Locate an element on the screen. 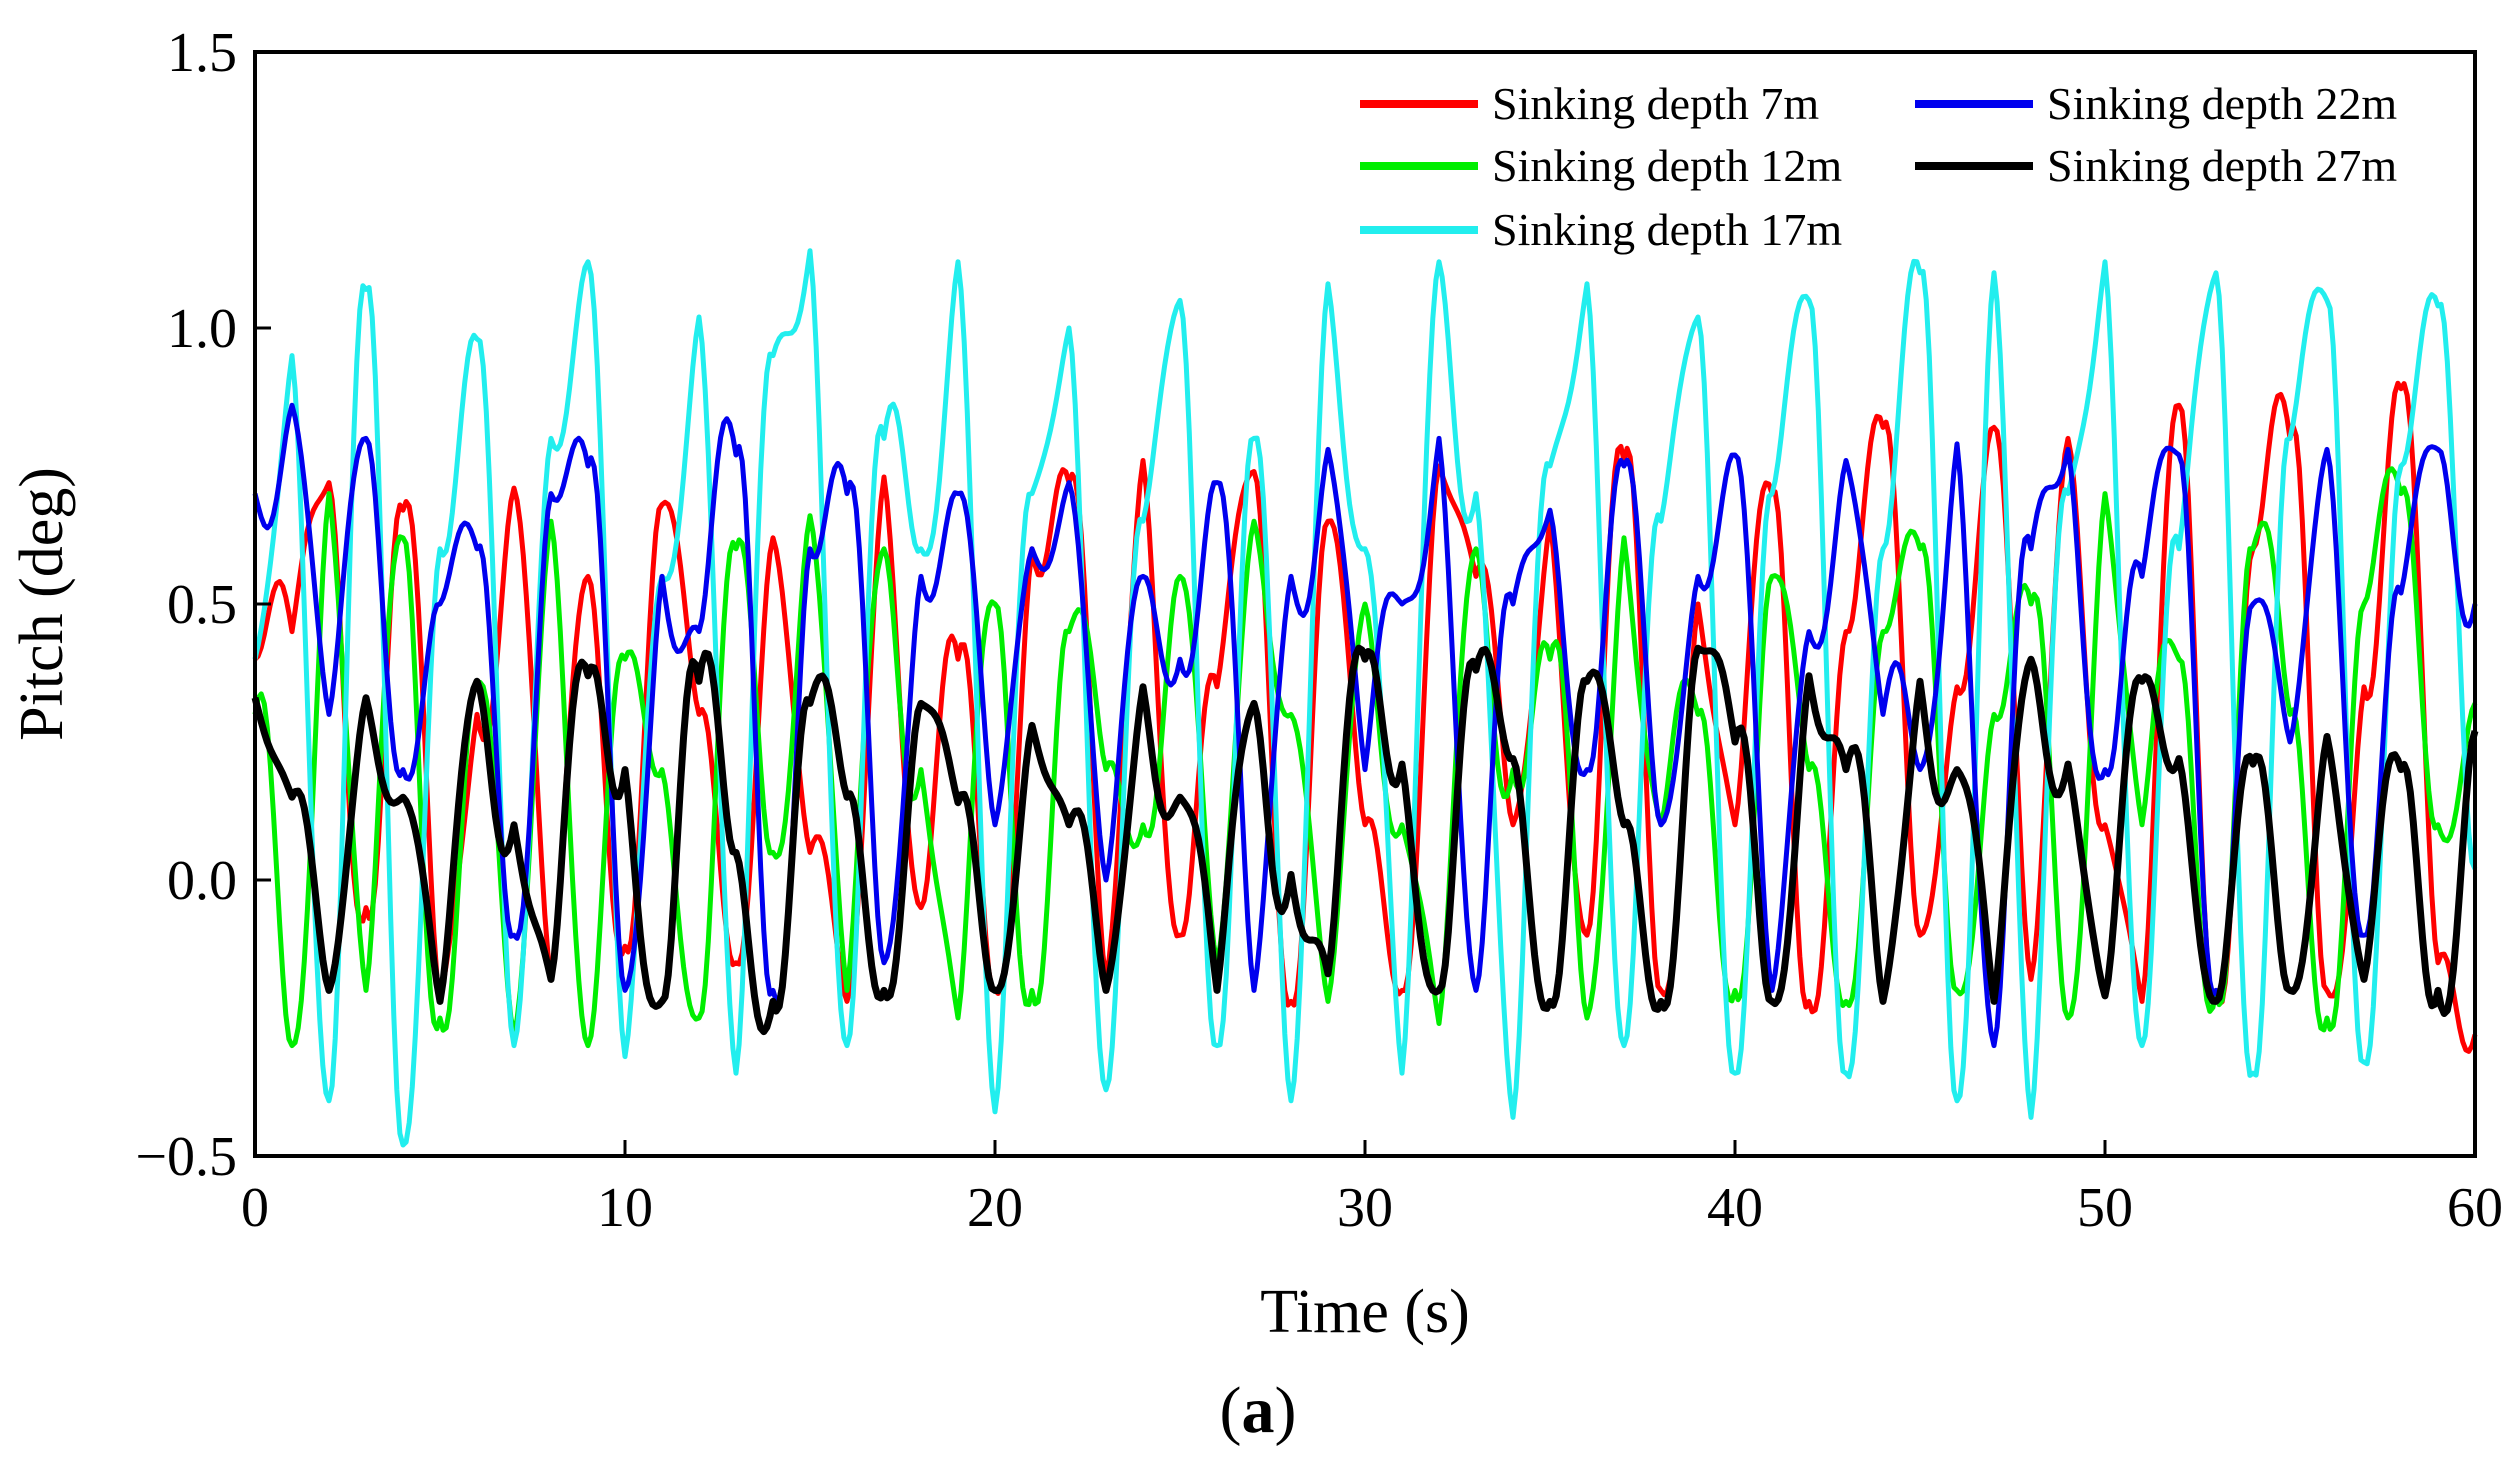  caption-letter: a is located at coordinates (1258, 1410).